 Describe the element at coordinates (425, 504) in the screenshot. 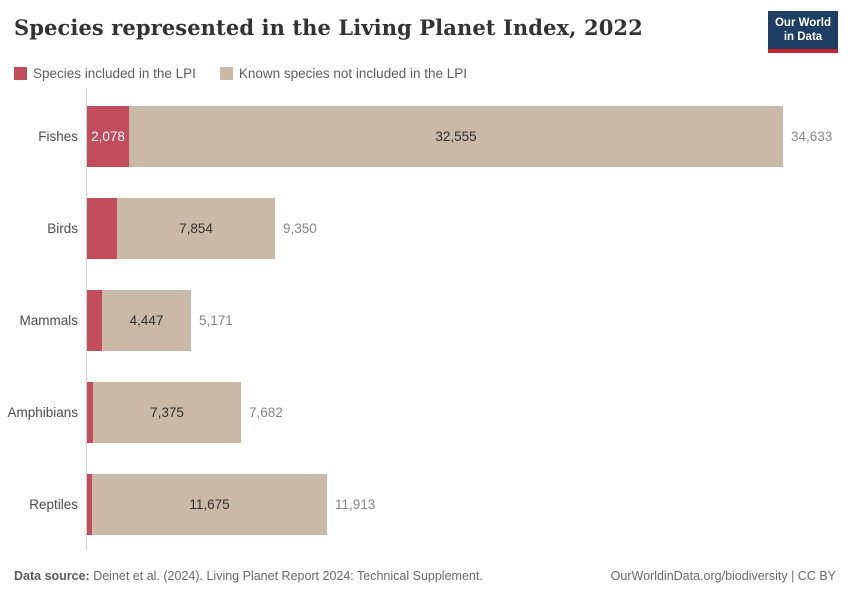

I see `chart-row-reptiles: Reptiles 11,675 11,913` at that location.